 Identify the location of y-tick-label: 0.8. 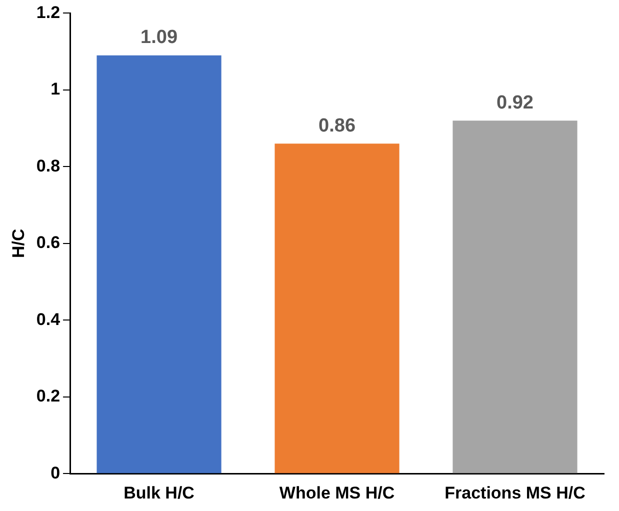
(48, 166).